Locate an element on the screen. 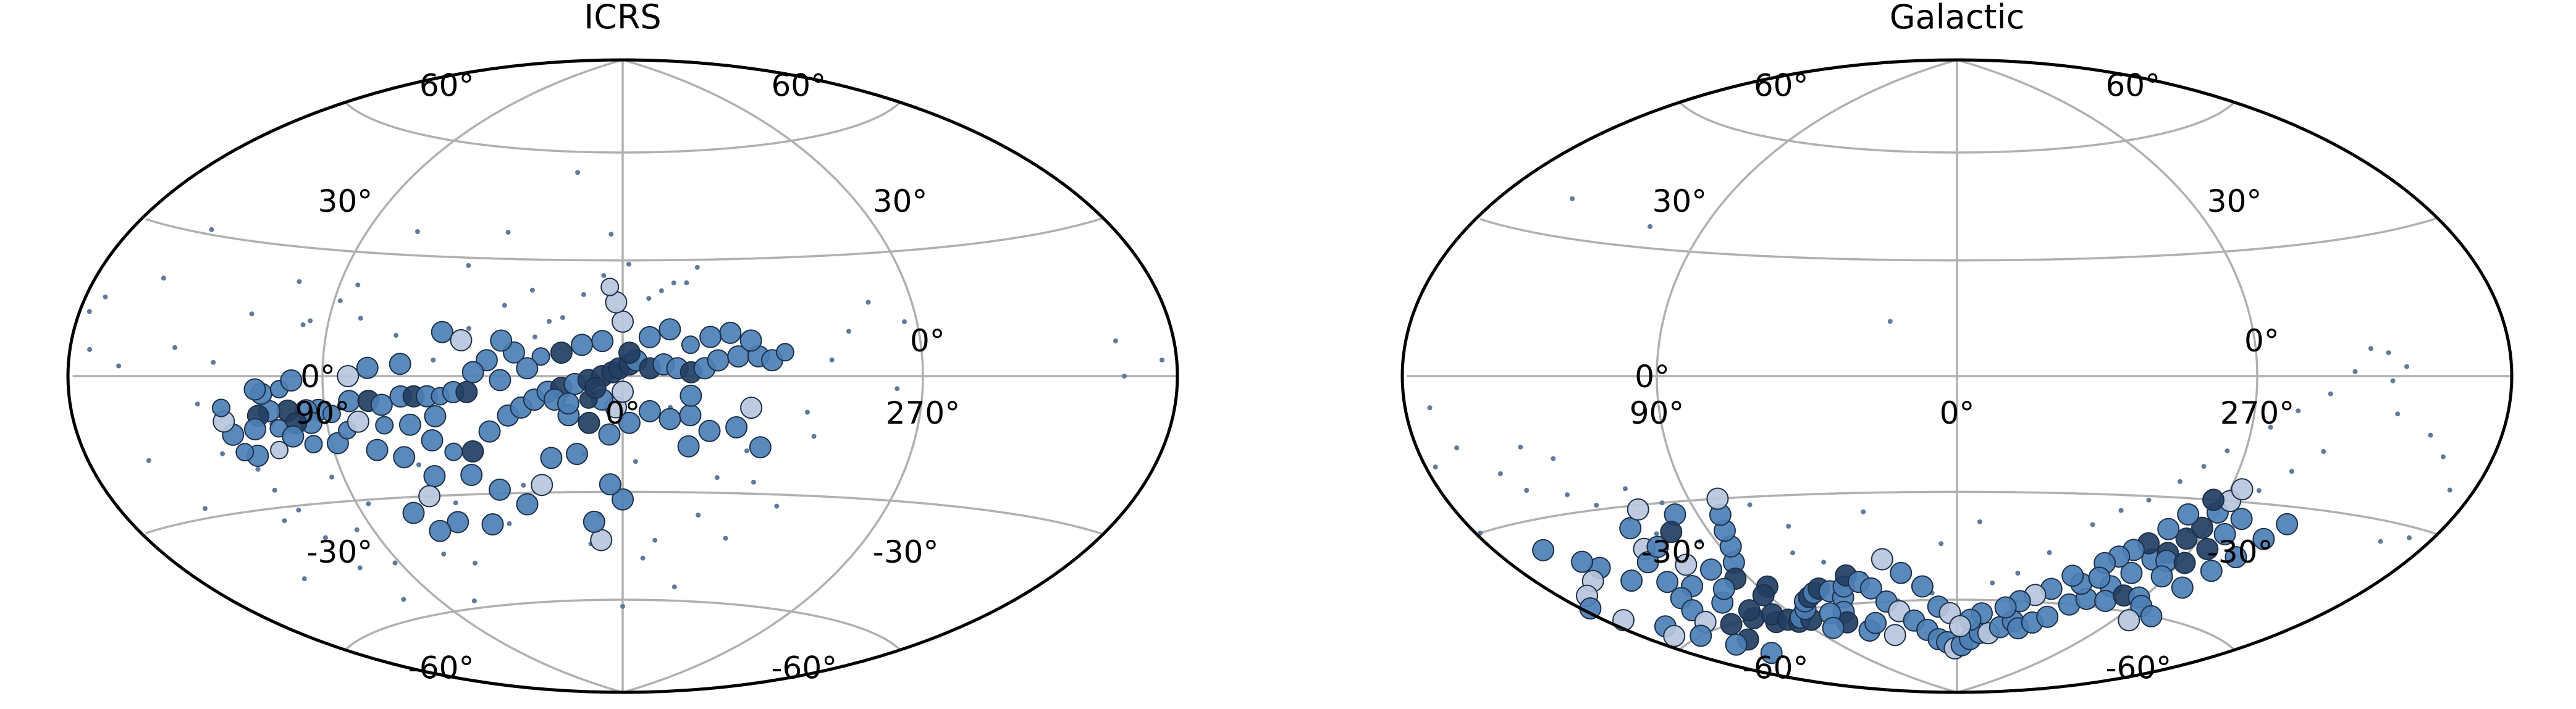 The image size is (2576, 709). galactic-lat-tick-minus60-left: -60° is located at coordinates (1776, 668).